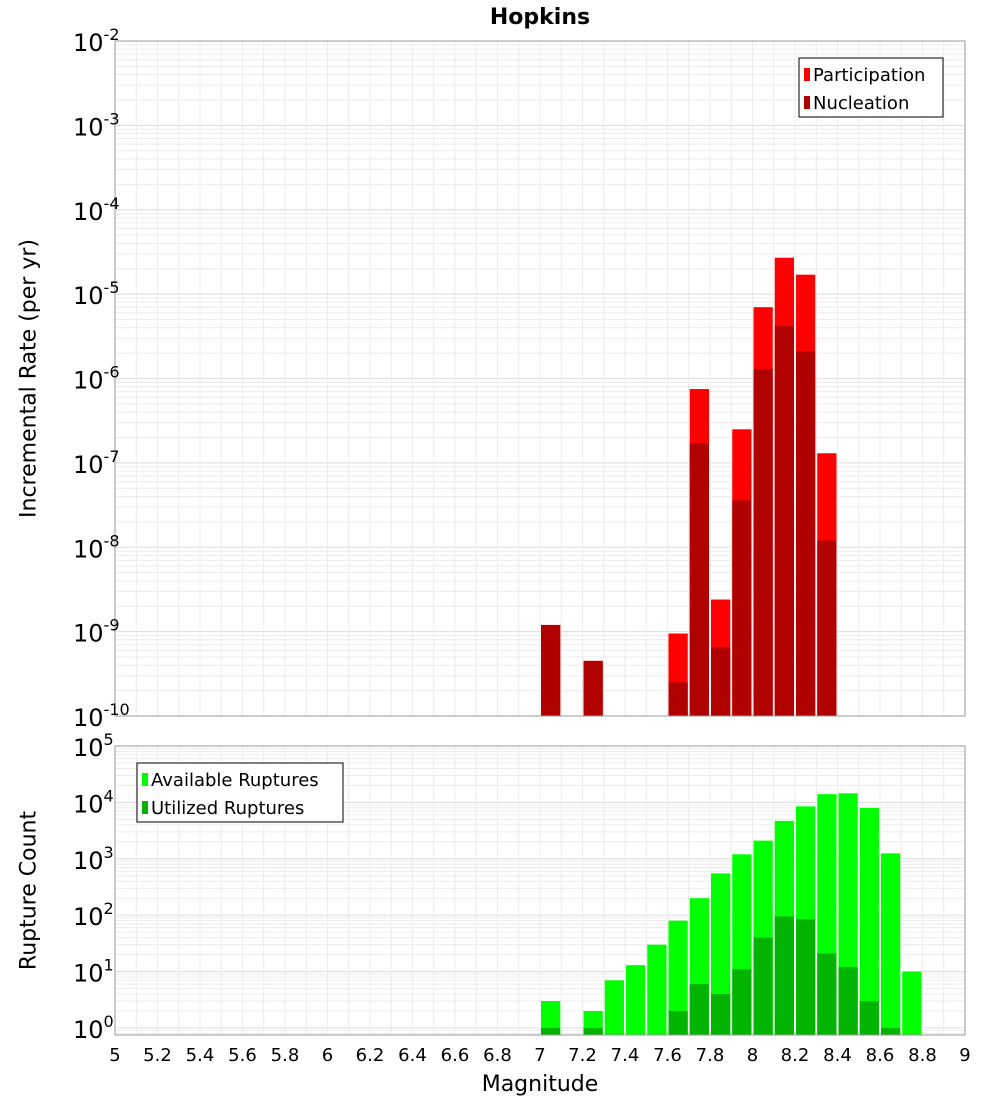  Describe the element at coordinates (96, 210) in the screenshot. I see `y-tick-label: 10⁻⁴` at that location.